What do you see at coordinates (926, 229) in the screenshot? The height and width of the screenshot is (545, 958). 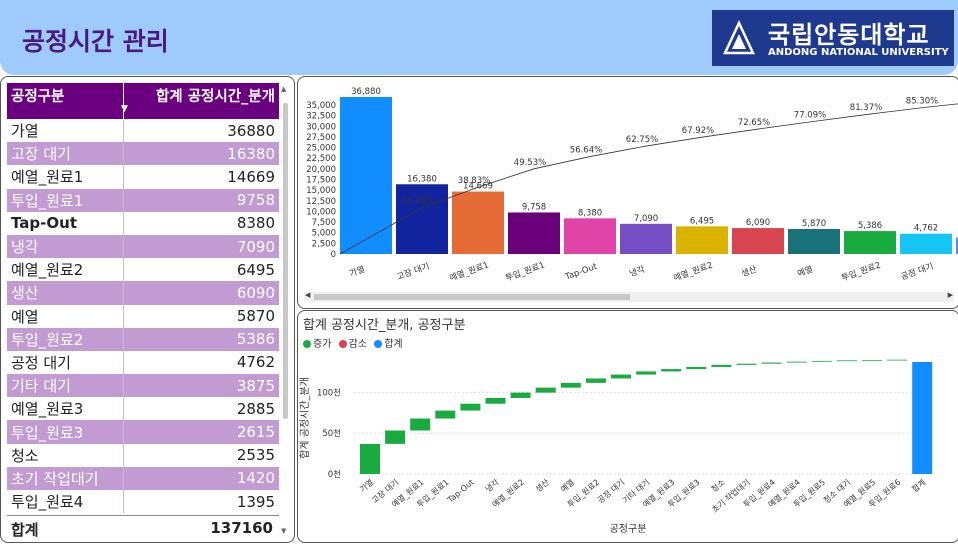 I see `bar-value-label: 4,762` at bounding box center [926, 229].